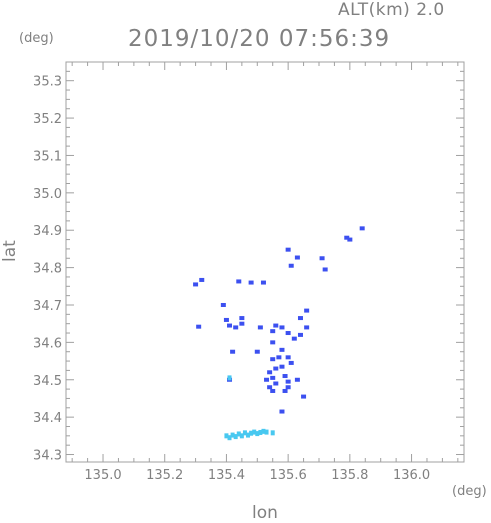 The image size is (491, 523). What do you see at coordinates (288, 475) in the screenshot?
I see `x-tick-label: 135.6` at bounding box center [288, 475].